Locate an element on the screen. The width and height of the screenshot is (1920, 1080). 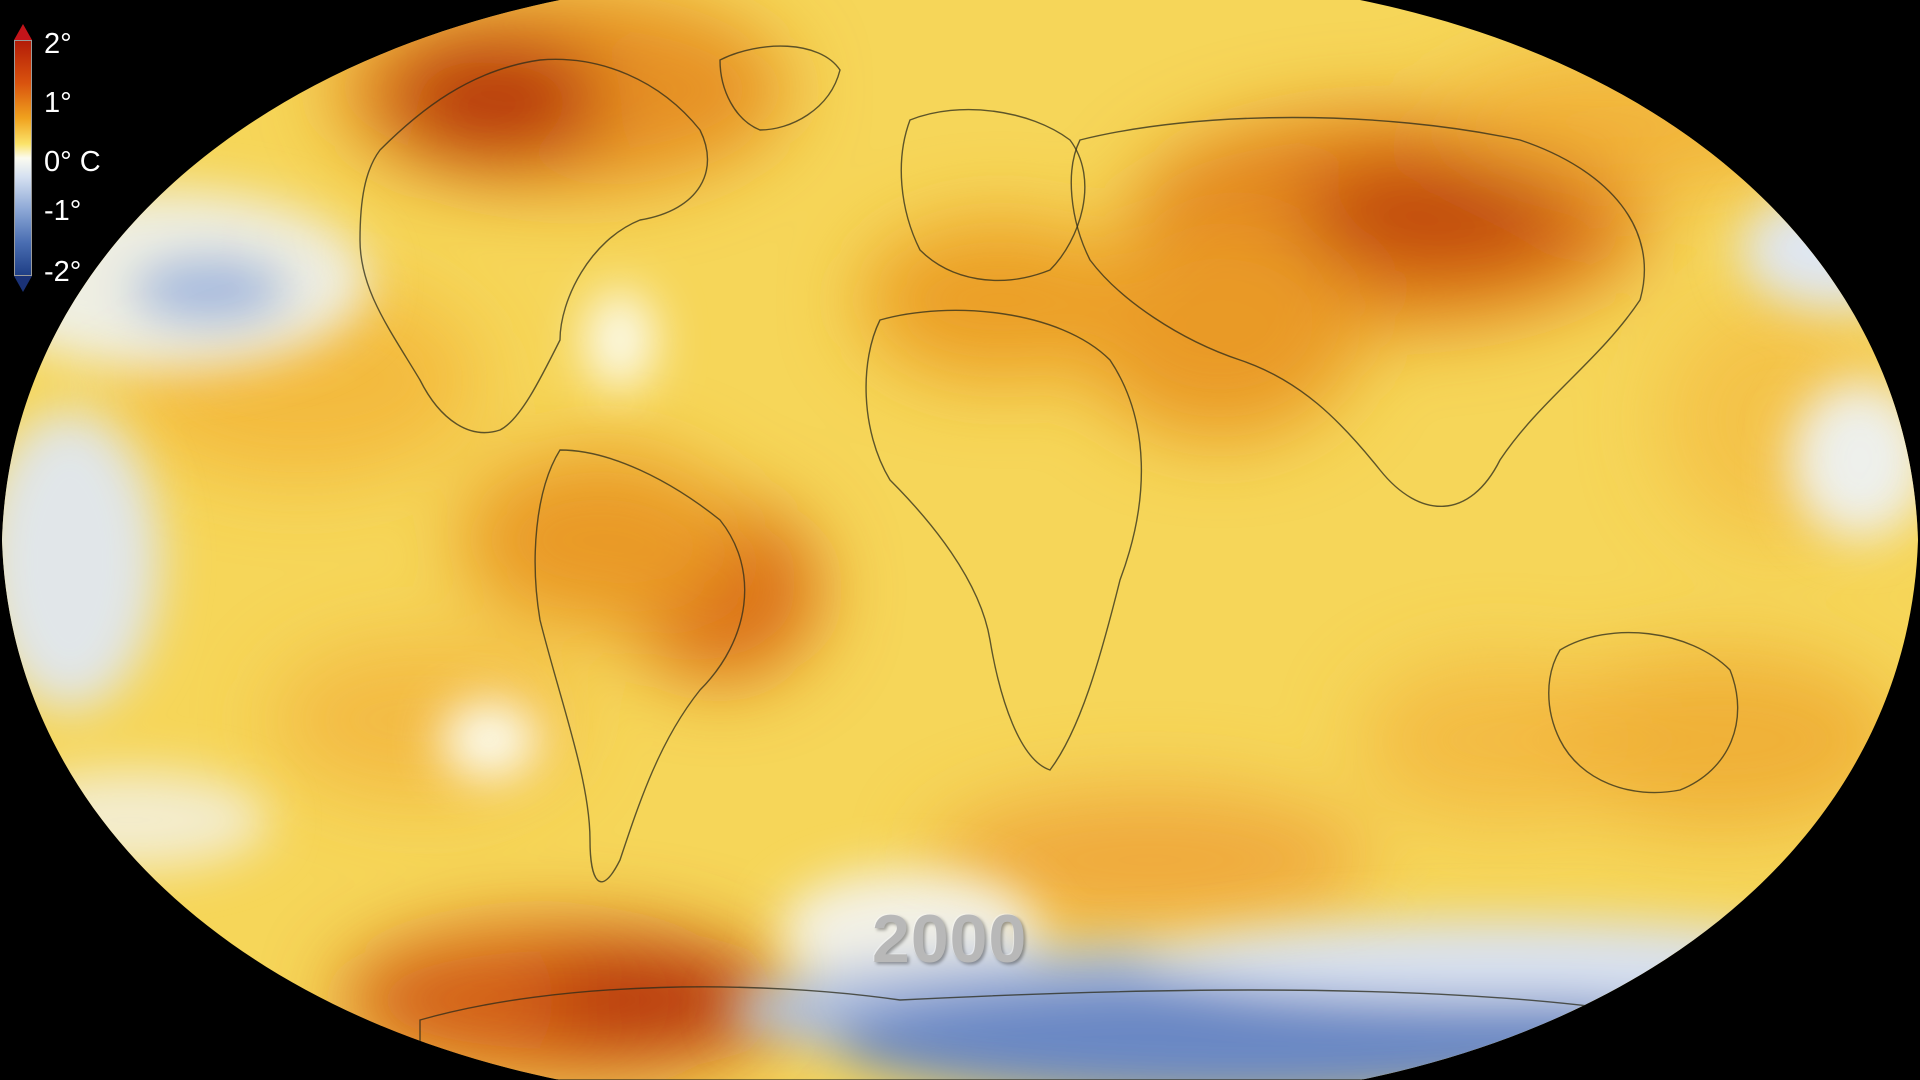
year-label: 2000 is located at coordinates (950, 939).